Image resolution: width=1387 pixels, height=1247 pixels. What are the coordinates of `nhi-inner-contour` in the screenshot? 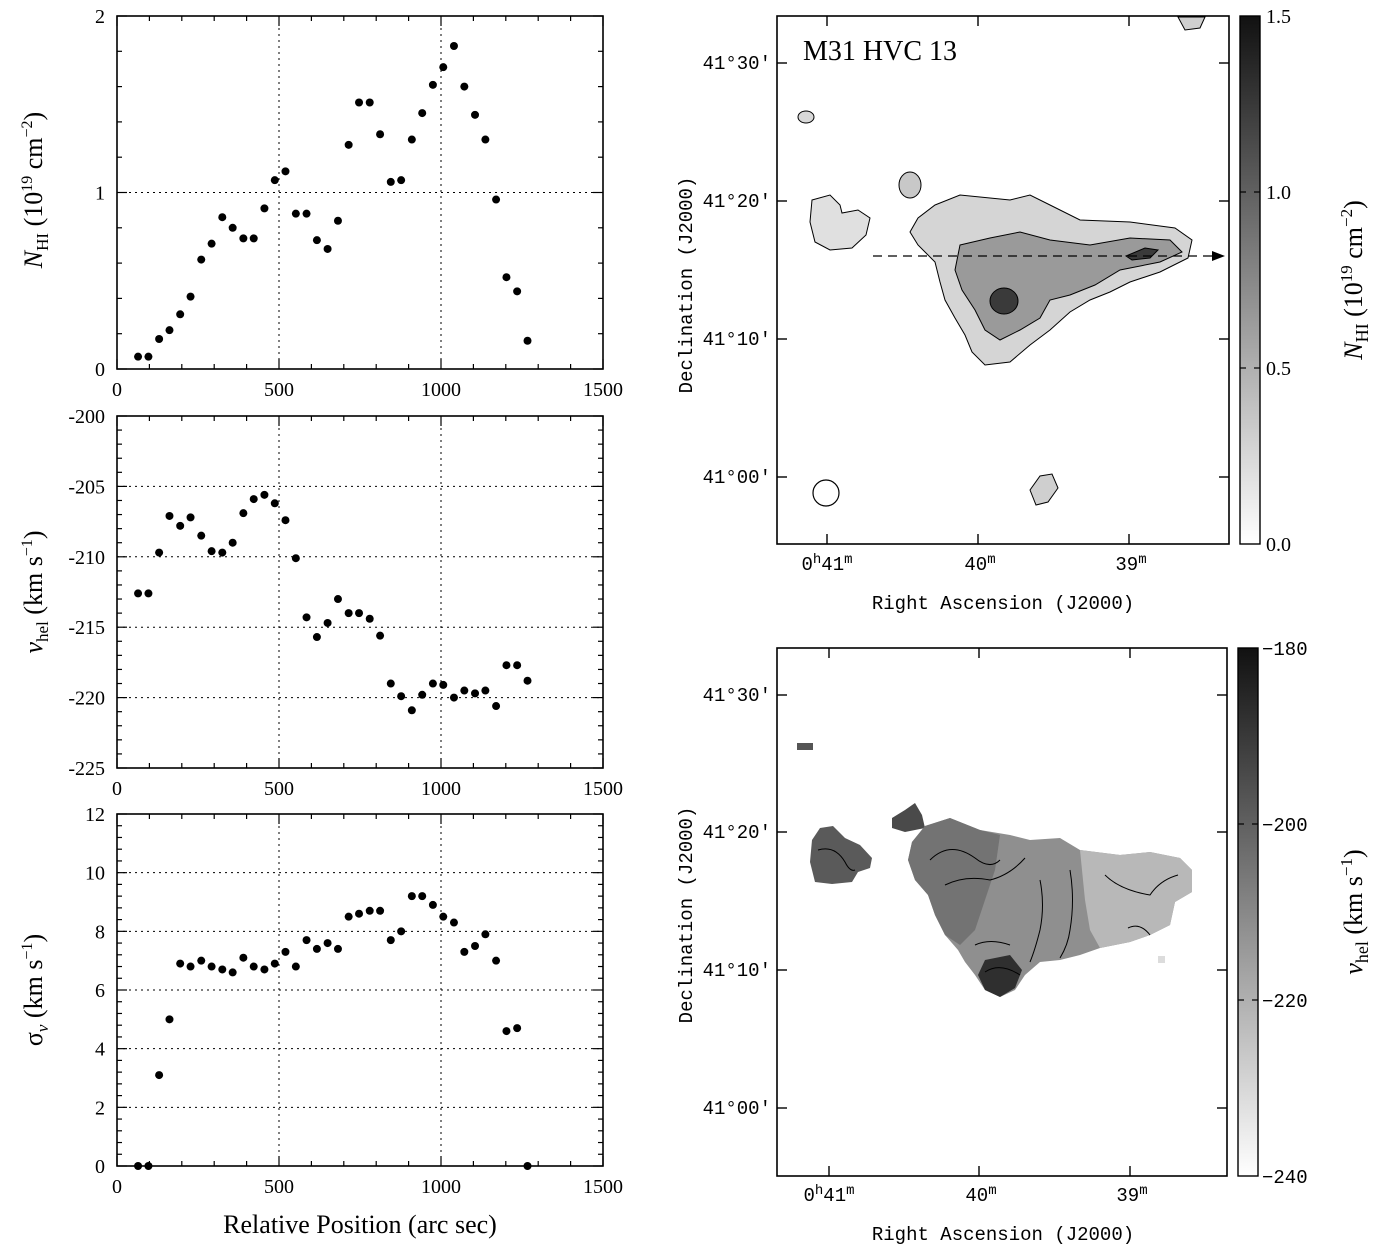 It's located at (1068, 286).